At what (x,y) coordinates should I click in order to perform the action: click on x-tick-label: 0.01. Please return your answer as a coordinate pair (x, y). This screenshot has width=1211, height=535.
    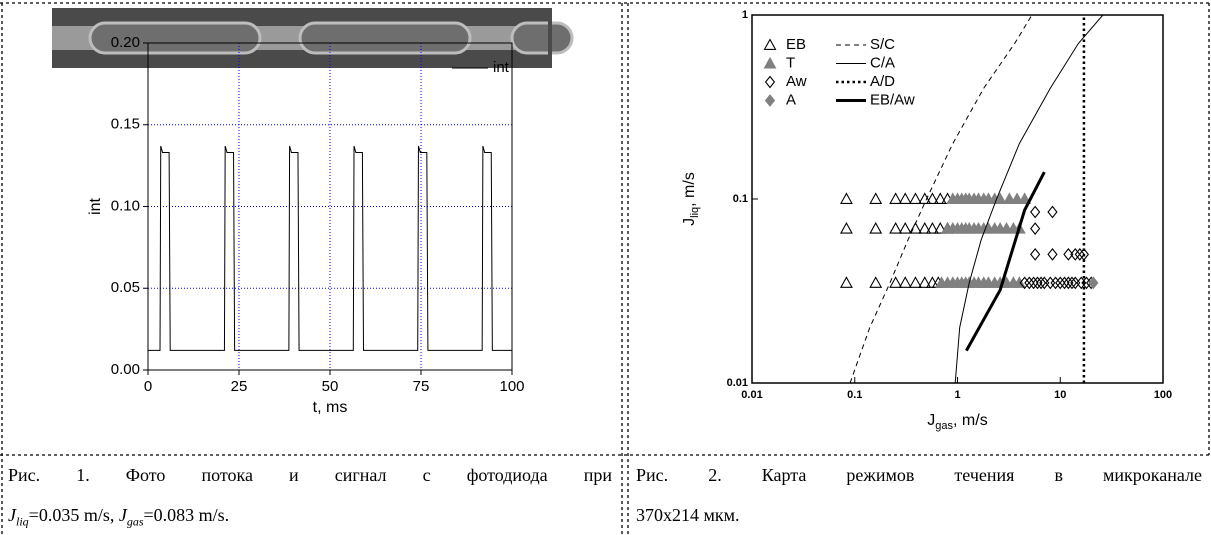
    Looking at the image, I should click on (751, 395).